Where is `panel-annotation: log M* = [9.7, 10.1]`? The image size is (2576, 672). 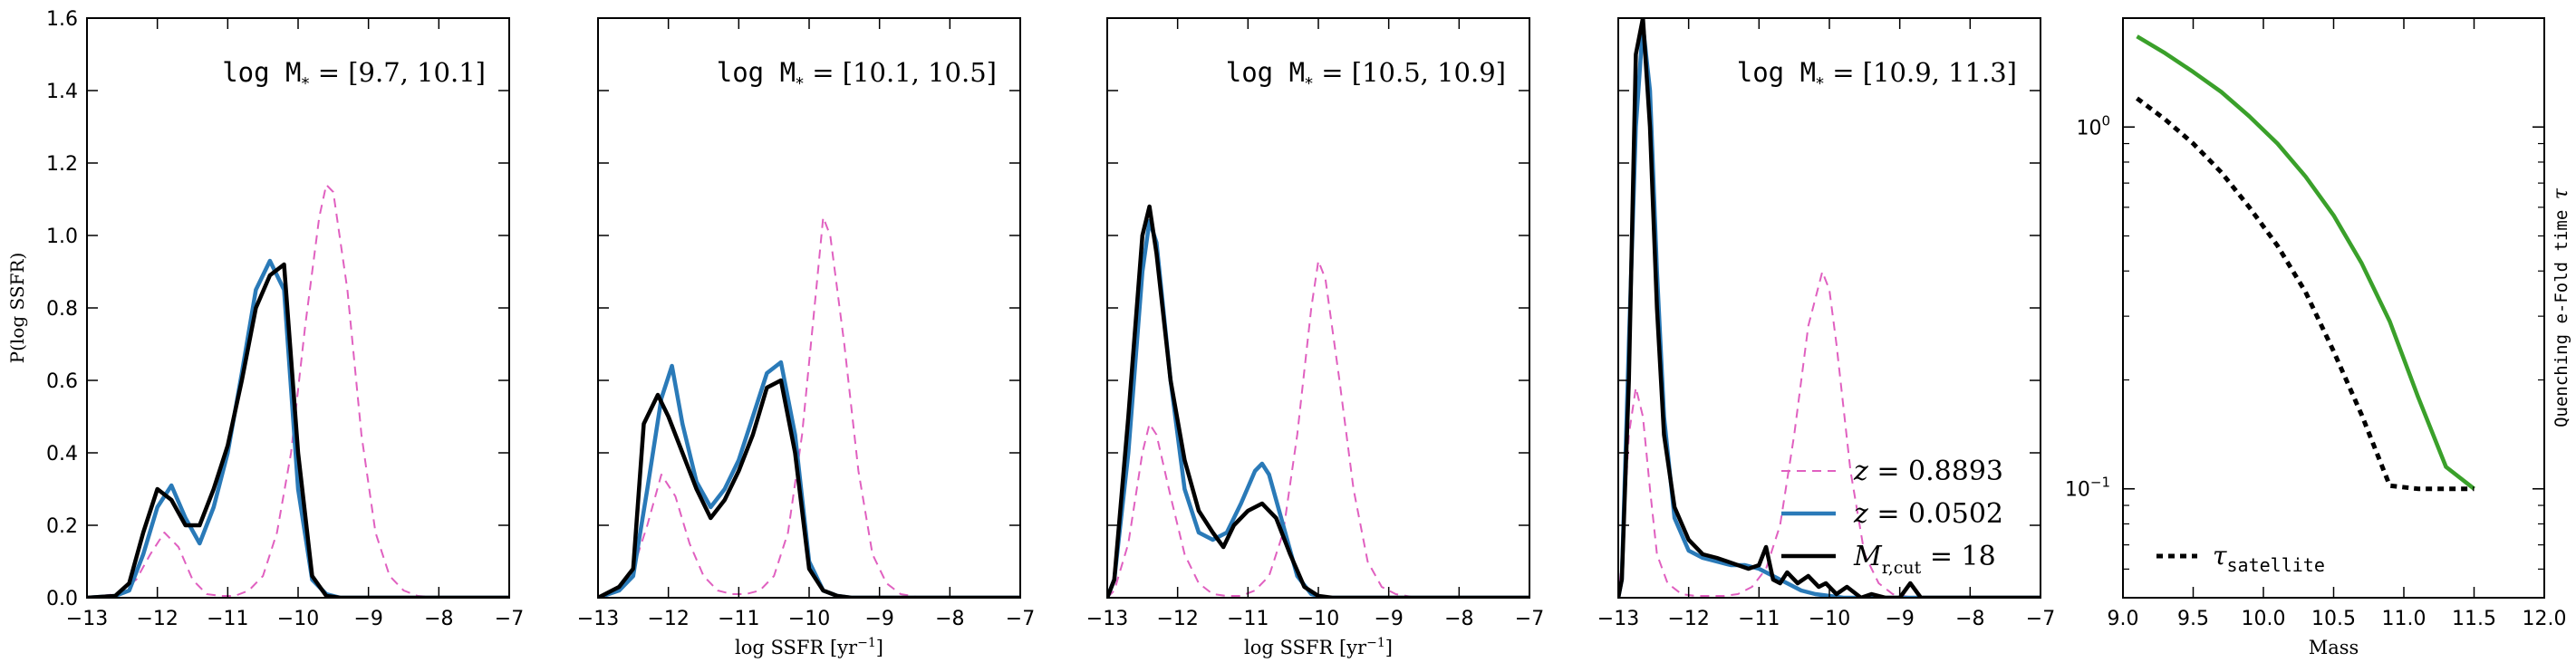 panel-annotation: log M* = [9.7, 10.1] is located at coordinates (354, 75).